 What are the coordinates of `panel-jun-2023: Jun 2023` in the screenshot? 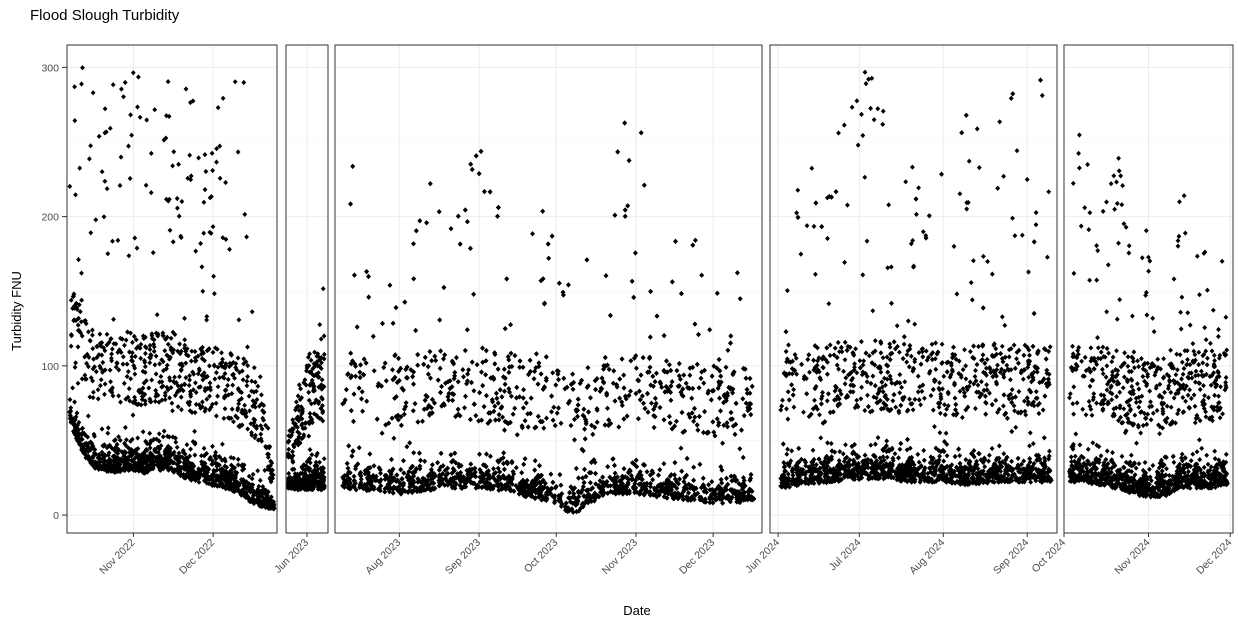 It's located at (300, 310).